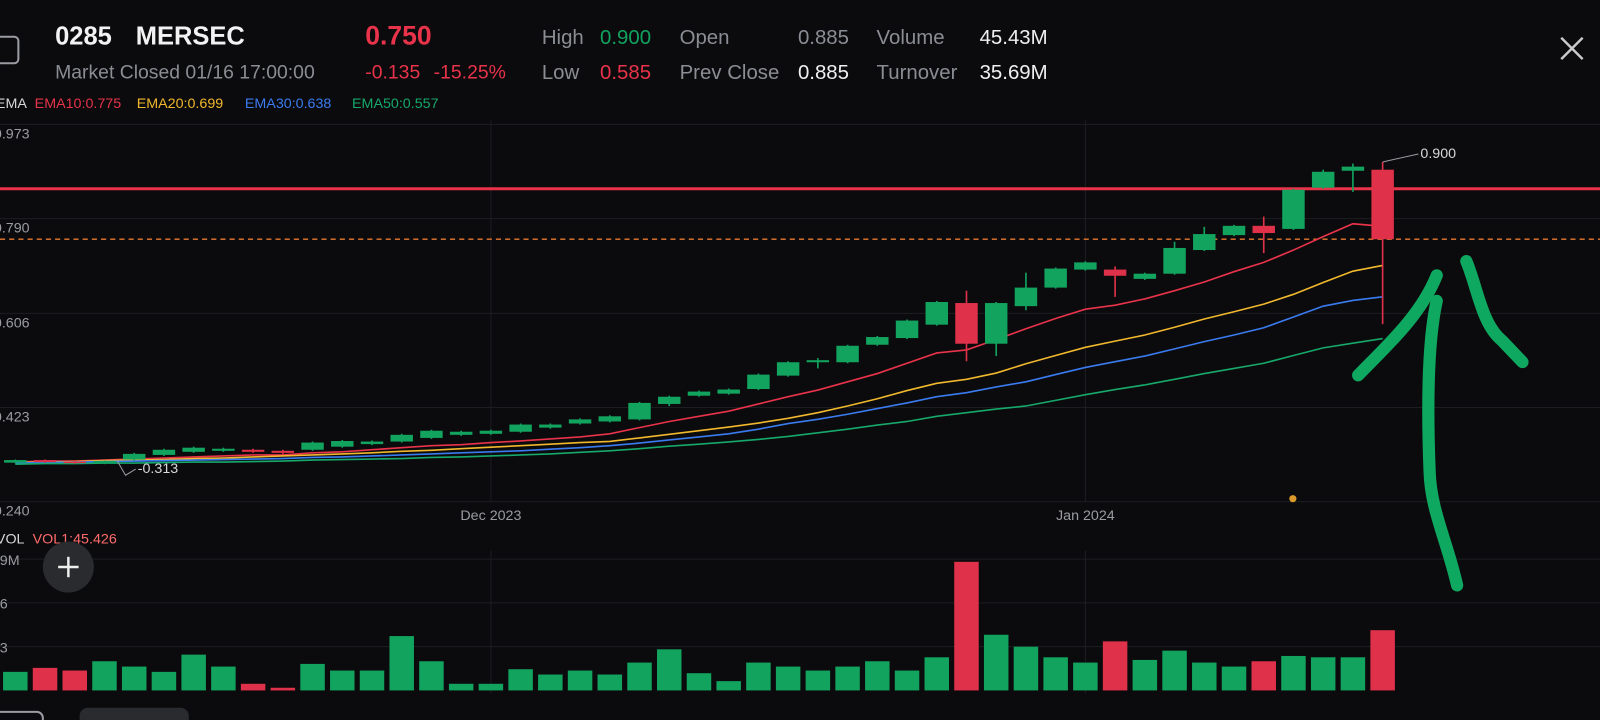 The height and width of the screenshot is (720, 1600). I want to click on stat-value: 0.885, so click(823, 38).